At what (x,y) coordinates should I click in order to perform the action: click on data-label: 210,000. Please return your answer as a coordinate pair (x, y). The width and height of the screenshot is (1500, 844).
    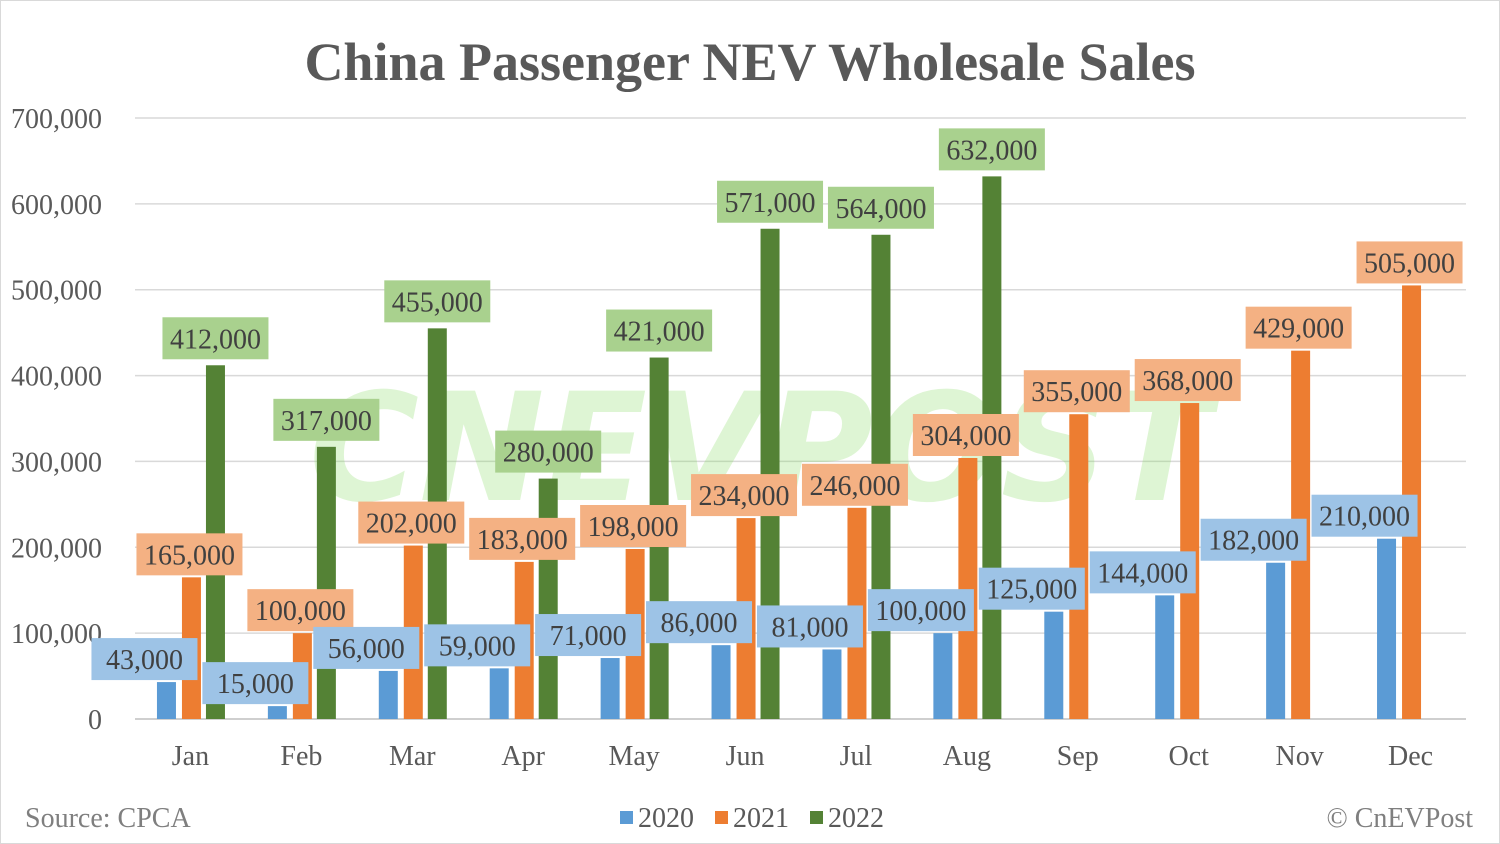
    Looking at the image, I should click on (1364, 517).